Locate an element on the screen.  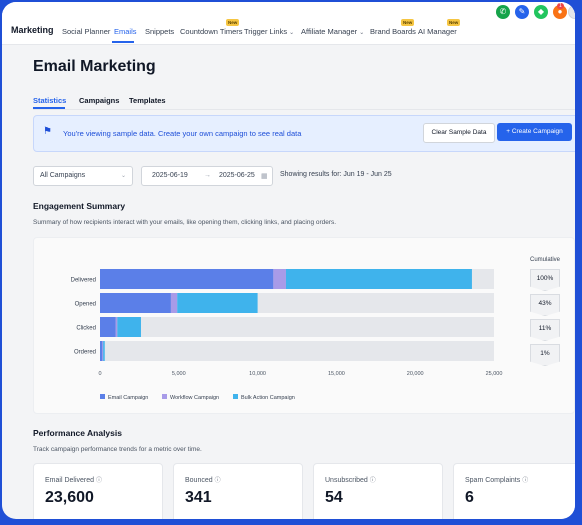
x-tick-label: 10,000 is located at coordinates (257, 374).